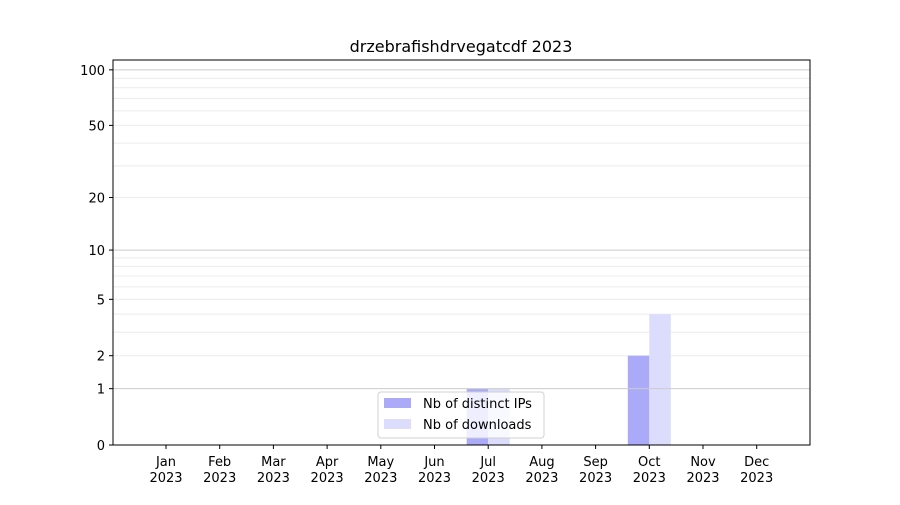  Describe the element at coordinates (101, 390) in the screenshot. I see `y-tick-label: 1` at that location.